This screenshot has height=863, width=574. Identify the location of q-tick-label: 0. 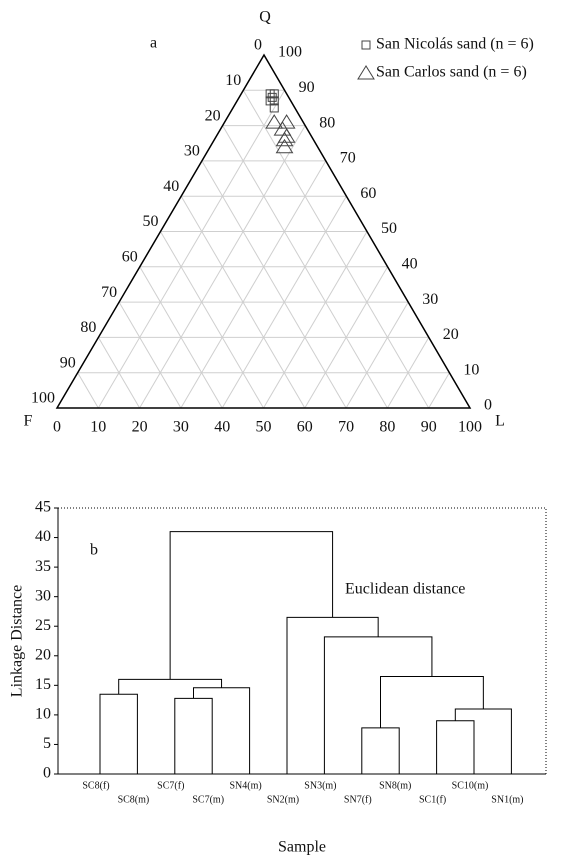
(488, 405).